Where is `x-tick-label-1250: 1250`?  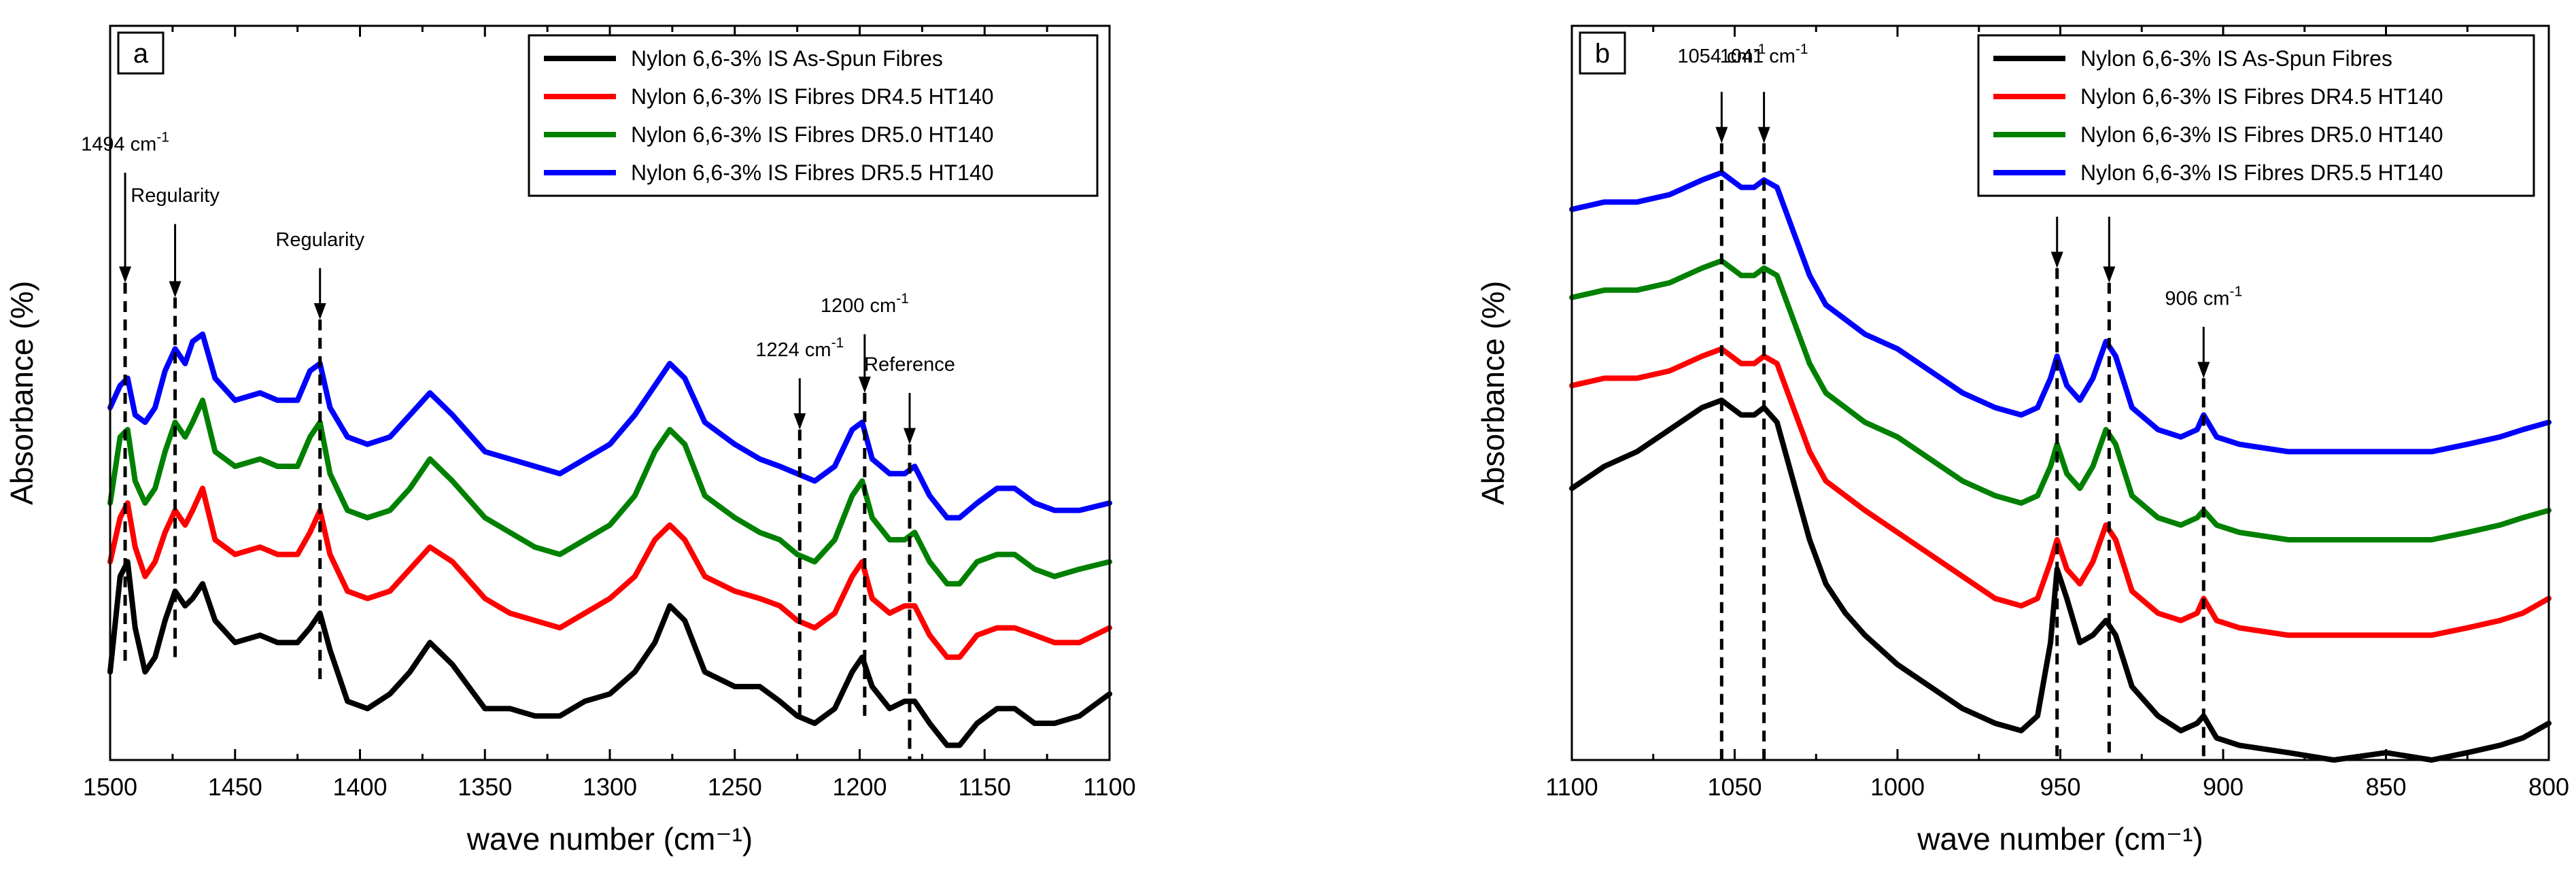
x-tick-label-1250: 1250 is located at coordinates (735, 787).